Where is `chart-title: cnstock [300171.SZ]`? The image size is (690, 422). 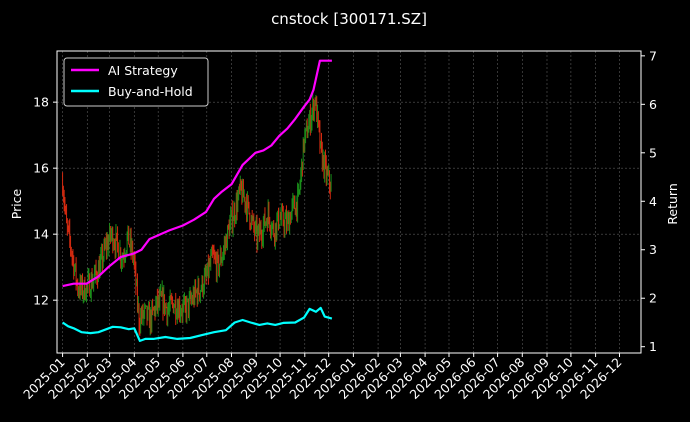
chart-title: cnstock [300171.SZ] is located at coordinates (349, 19).